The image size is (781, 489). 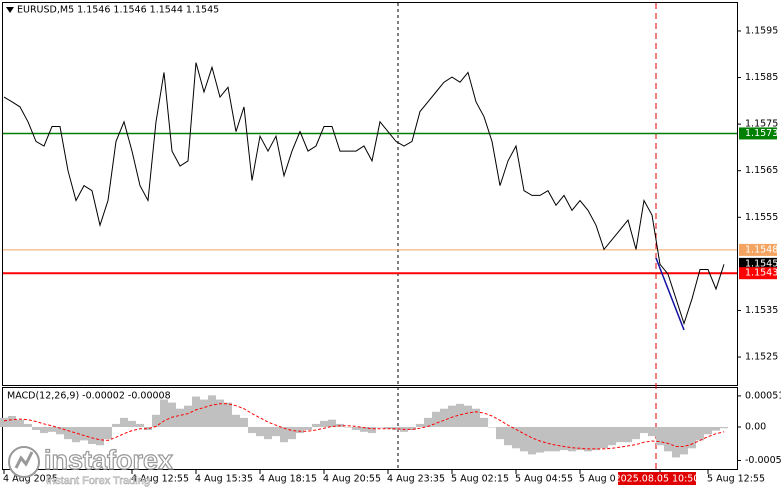 I want to click on x-tick-label: 4 Aug 18:15, so click(x=288, y=479).